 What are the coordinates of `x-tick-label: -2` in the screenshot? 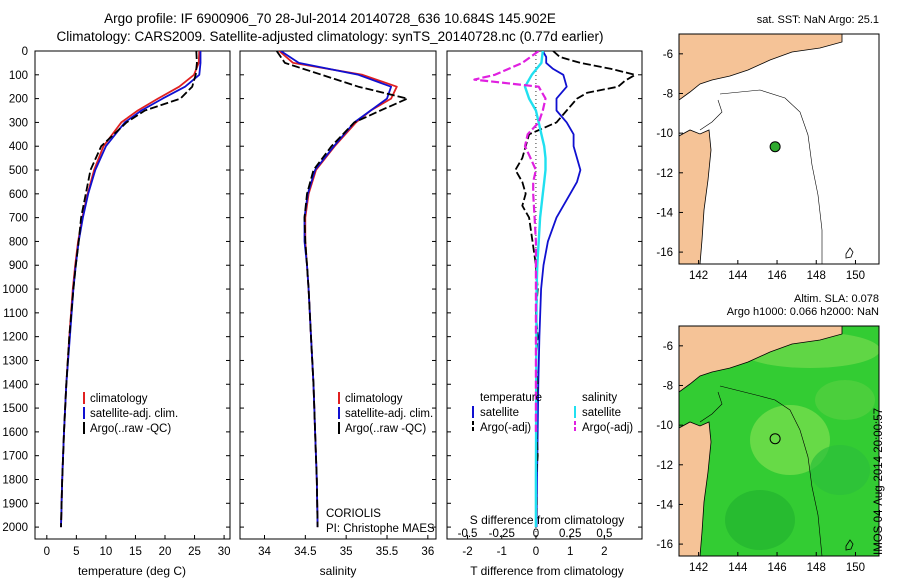 It's located at (467, 552).